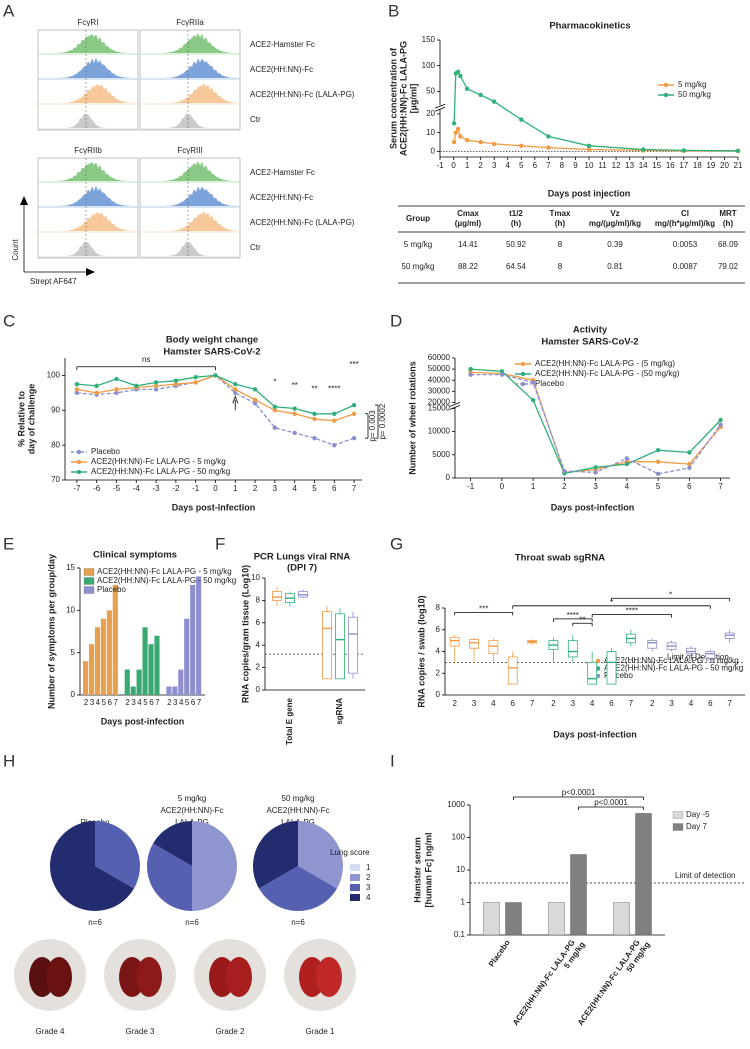  What do you see at coordinates (289, 721) in the screenshot?
I see `x-tick-label: Total E gene` at bounding box center [289, 721].